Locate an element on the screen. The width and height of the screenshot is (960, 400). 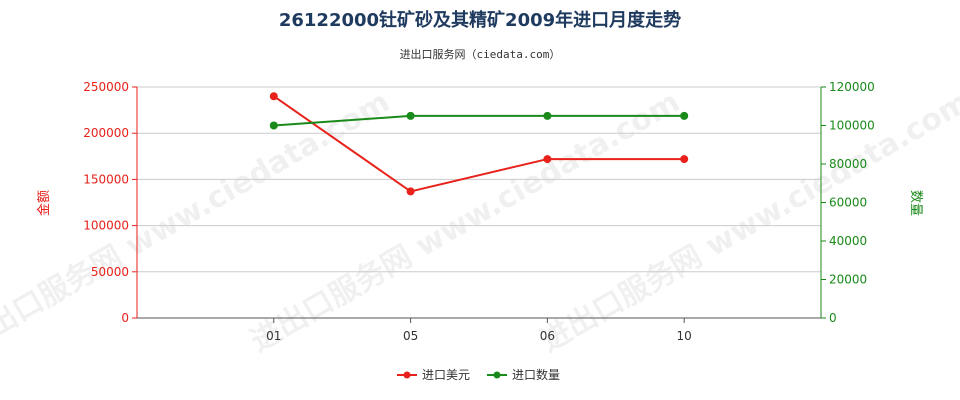
series is located at coordinates (479, 144).